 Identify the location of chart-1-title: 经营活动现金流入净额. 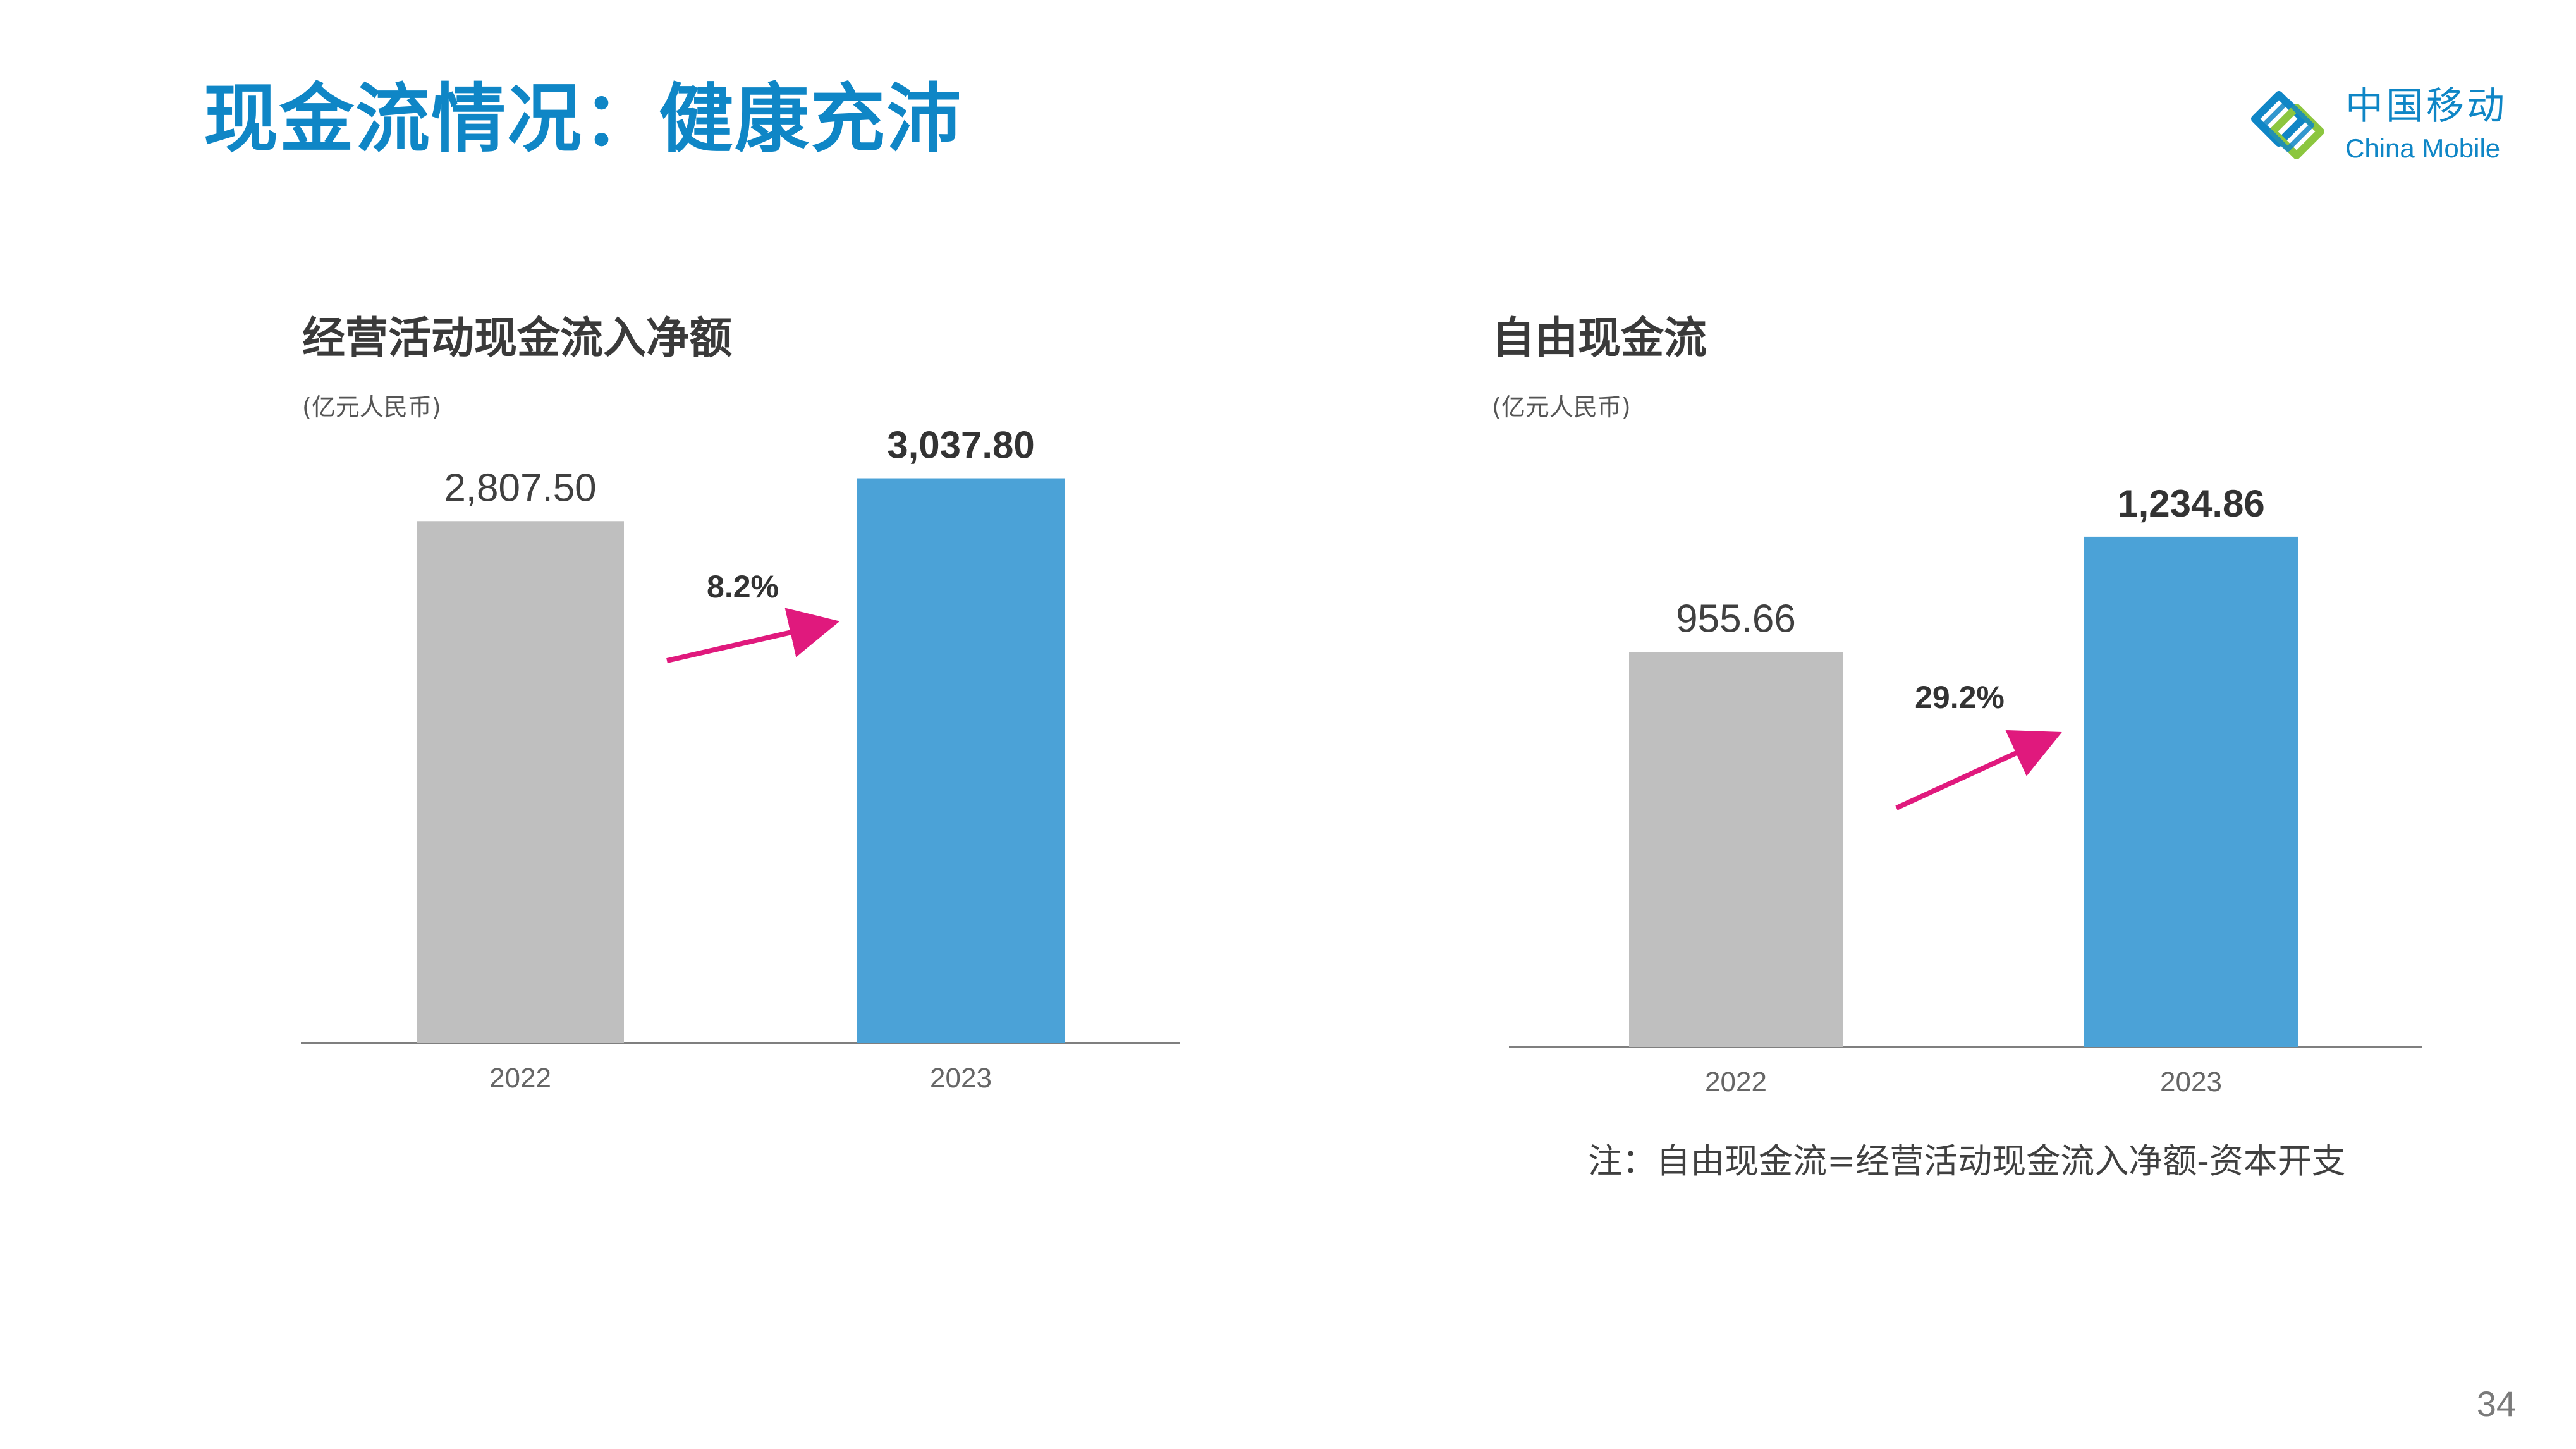
(517, 339).